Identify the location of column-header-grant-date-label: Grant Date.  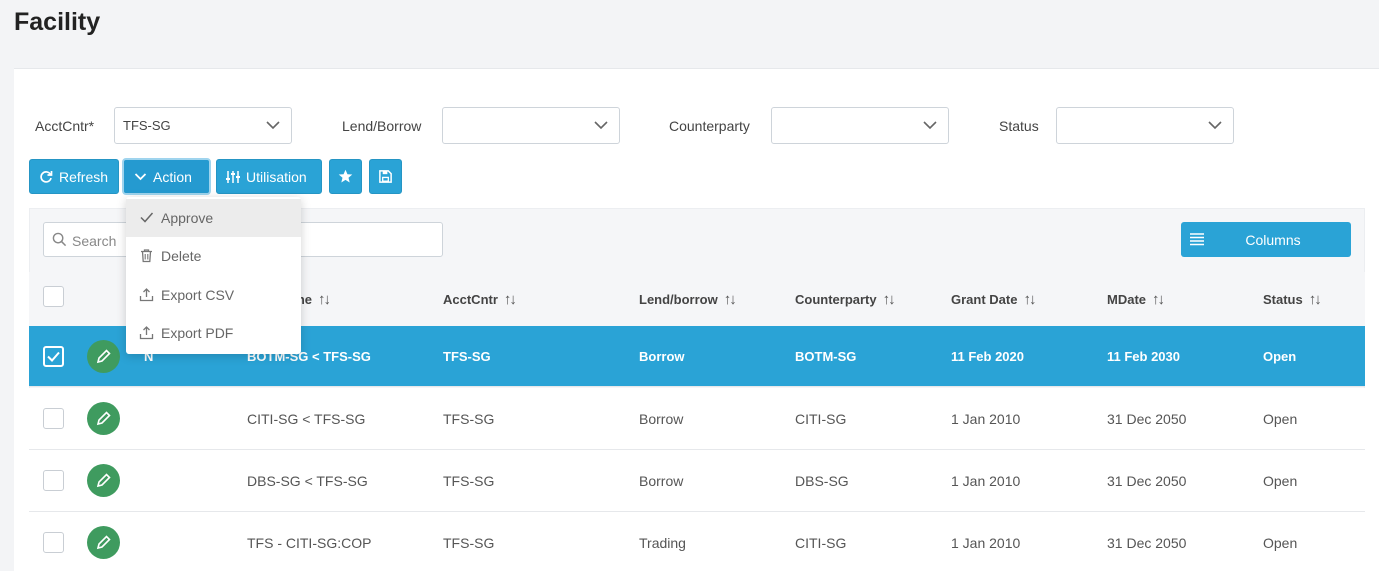
(984, 299).